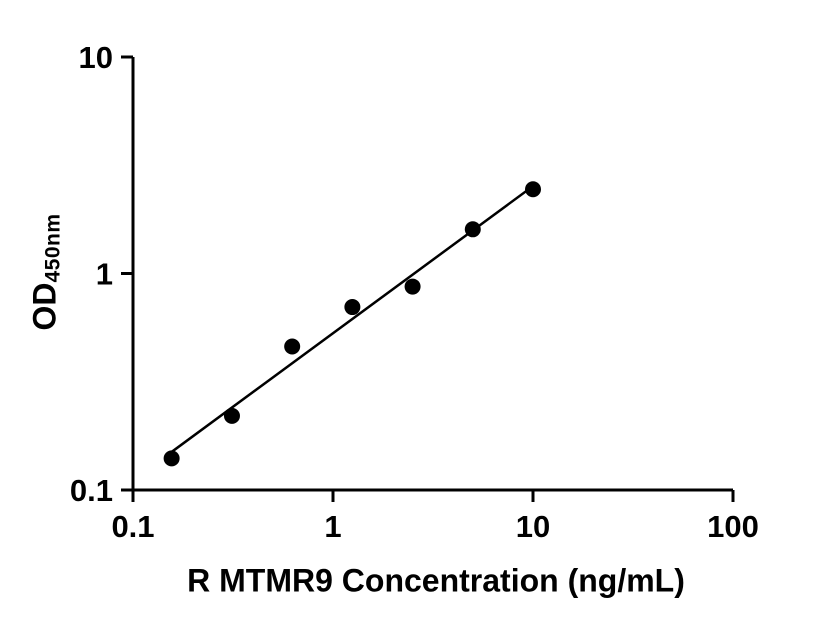 This screenshot has width=816, height=640. Describe the element at coordinates (44, 306) in the screenshot. I see `y-axis-title-main: OD` at that location.